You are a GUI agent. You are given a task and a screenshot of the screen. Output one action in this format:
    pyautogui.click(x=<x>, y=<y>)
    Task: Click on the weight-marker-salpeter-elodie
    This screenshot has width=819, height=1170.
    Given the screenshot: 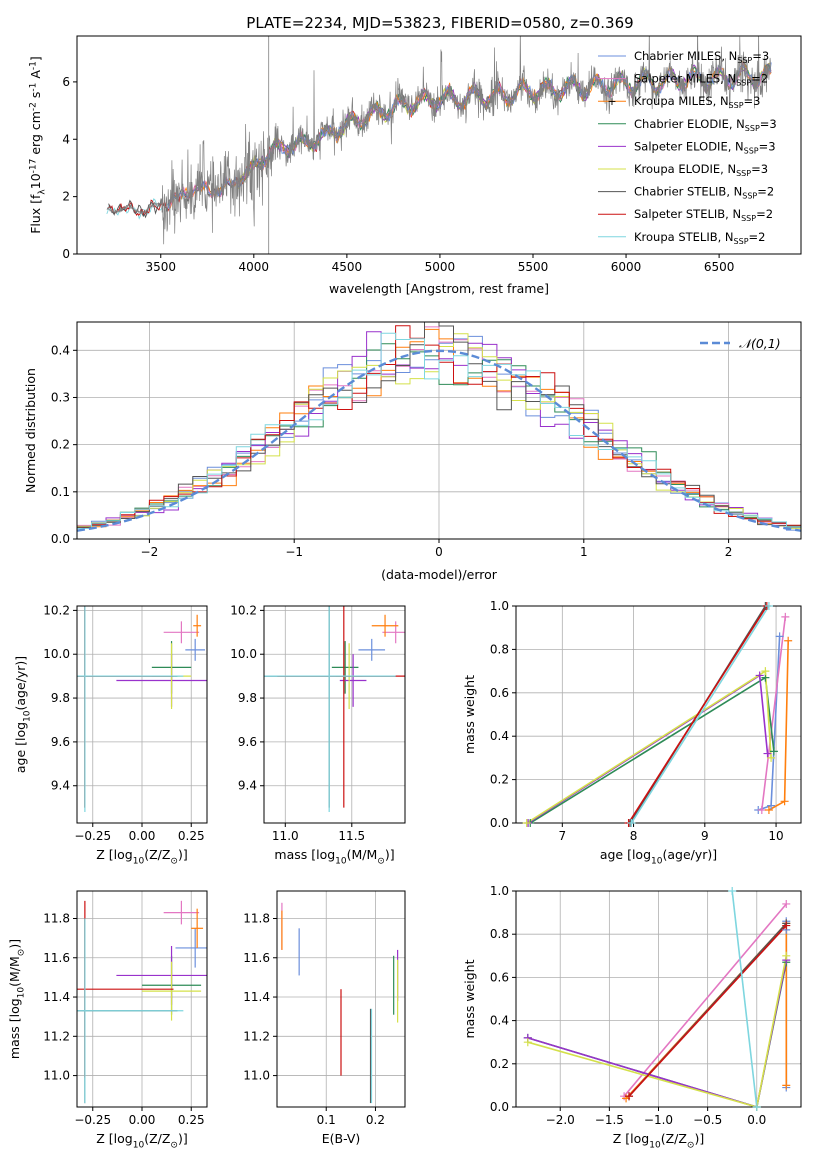 What is the action you would take?
    pyautogui.click(x=759, y=675)
    